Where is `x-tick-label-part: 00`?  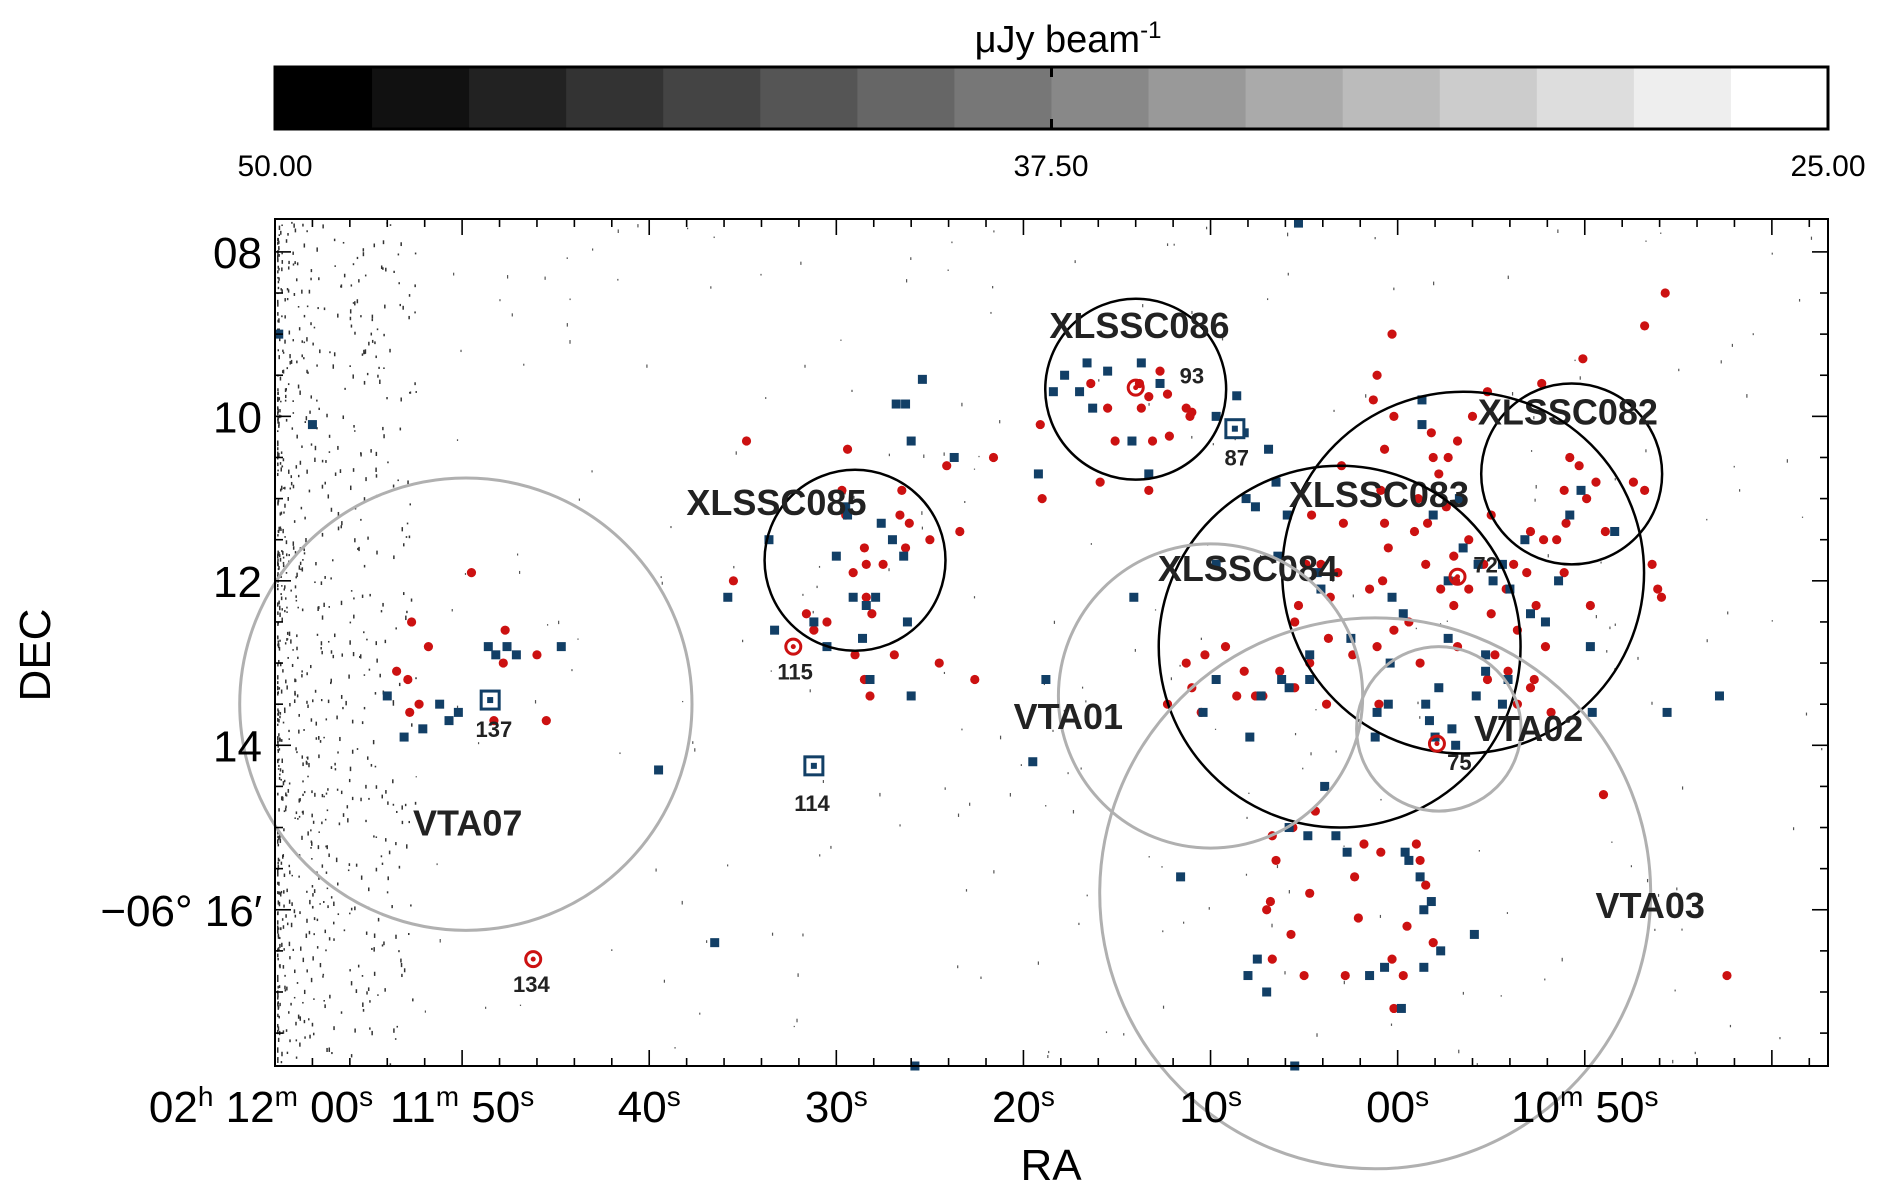 x-tick-label-part: 00 is located at coordinates (1390, 1107).